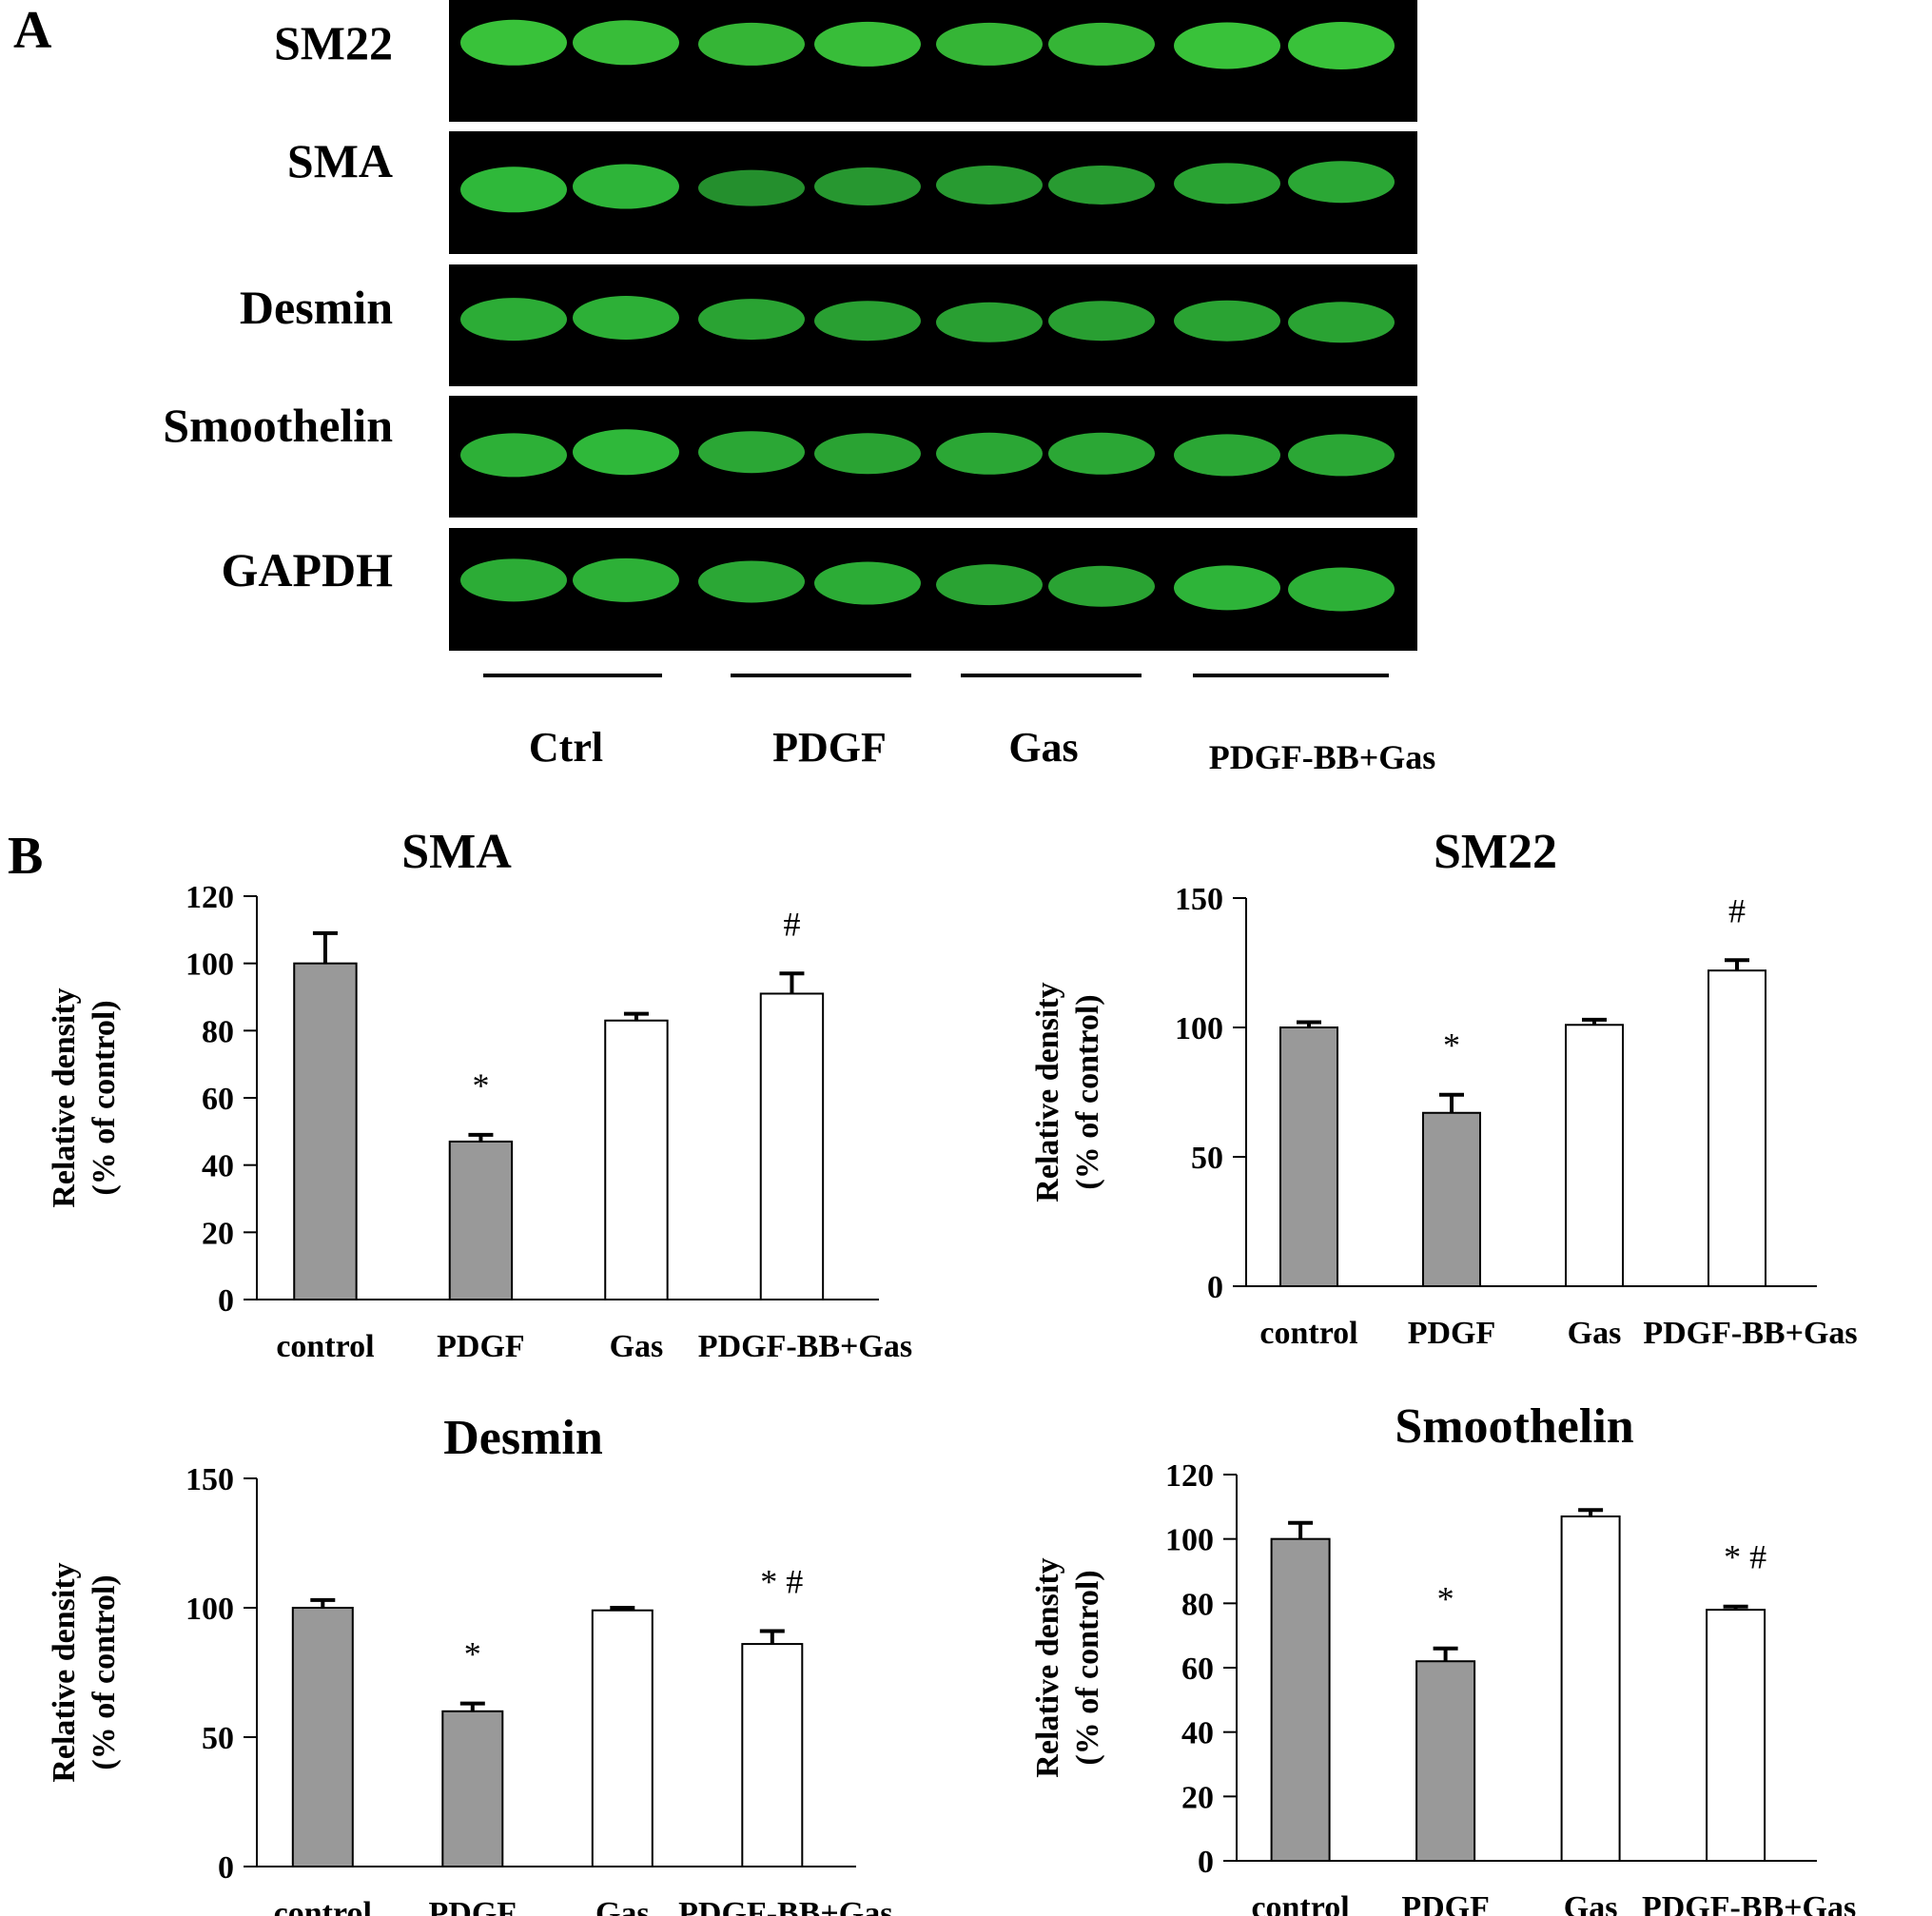 This screenshot has width=1932, height=1916. Describe the element at coordinates (1198, 1605) in the screenshot. I see `y-tick-label: 80` at that location.